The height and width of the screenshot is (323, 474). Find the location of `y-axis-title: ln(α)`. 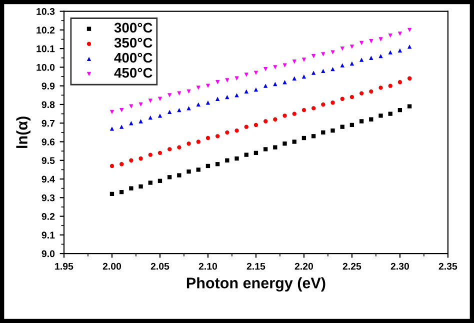

y-axis-title: ln(α) is located at coordinates (23, 132).